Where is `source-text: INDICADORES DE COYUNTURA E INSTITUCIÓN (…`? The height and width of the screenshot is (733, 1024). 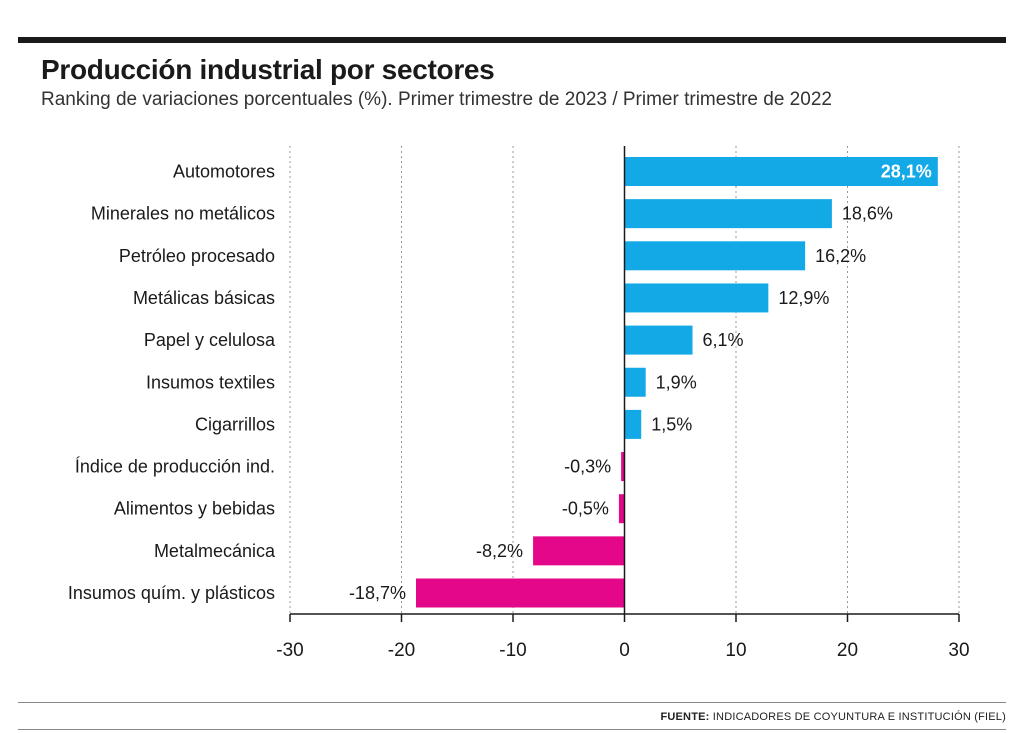 source-text: INDICADORES DE COYUNTURA E INSTITUCIÓN (… is located at coordinates (859, 717).